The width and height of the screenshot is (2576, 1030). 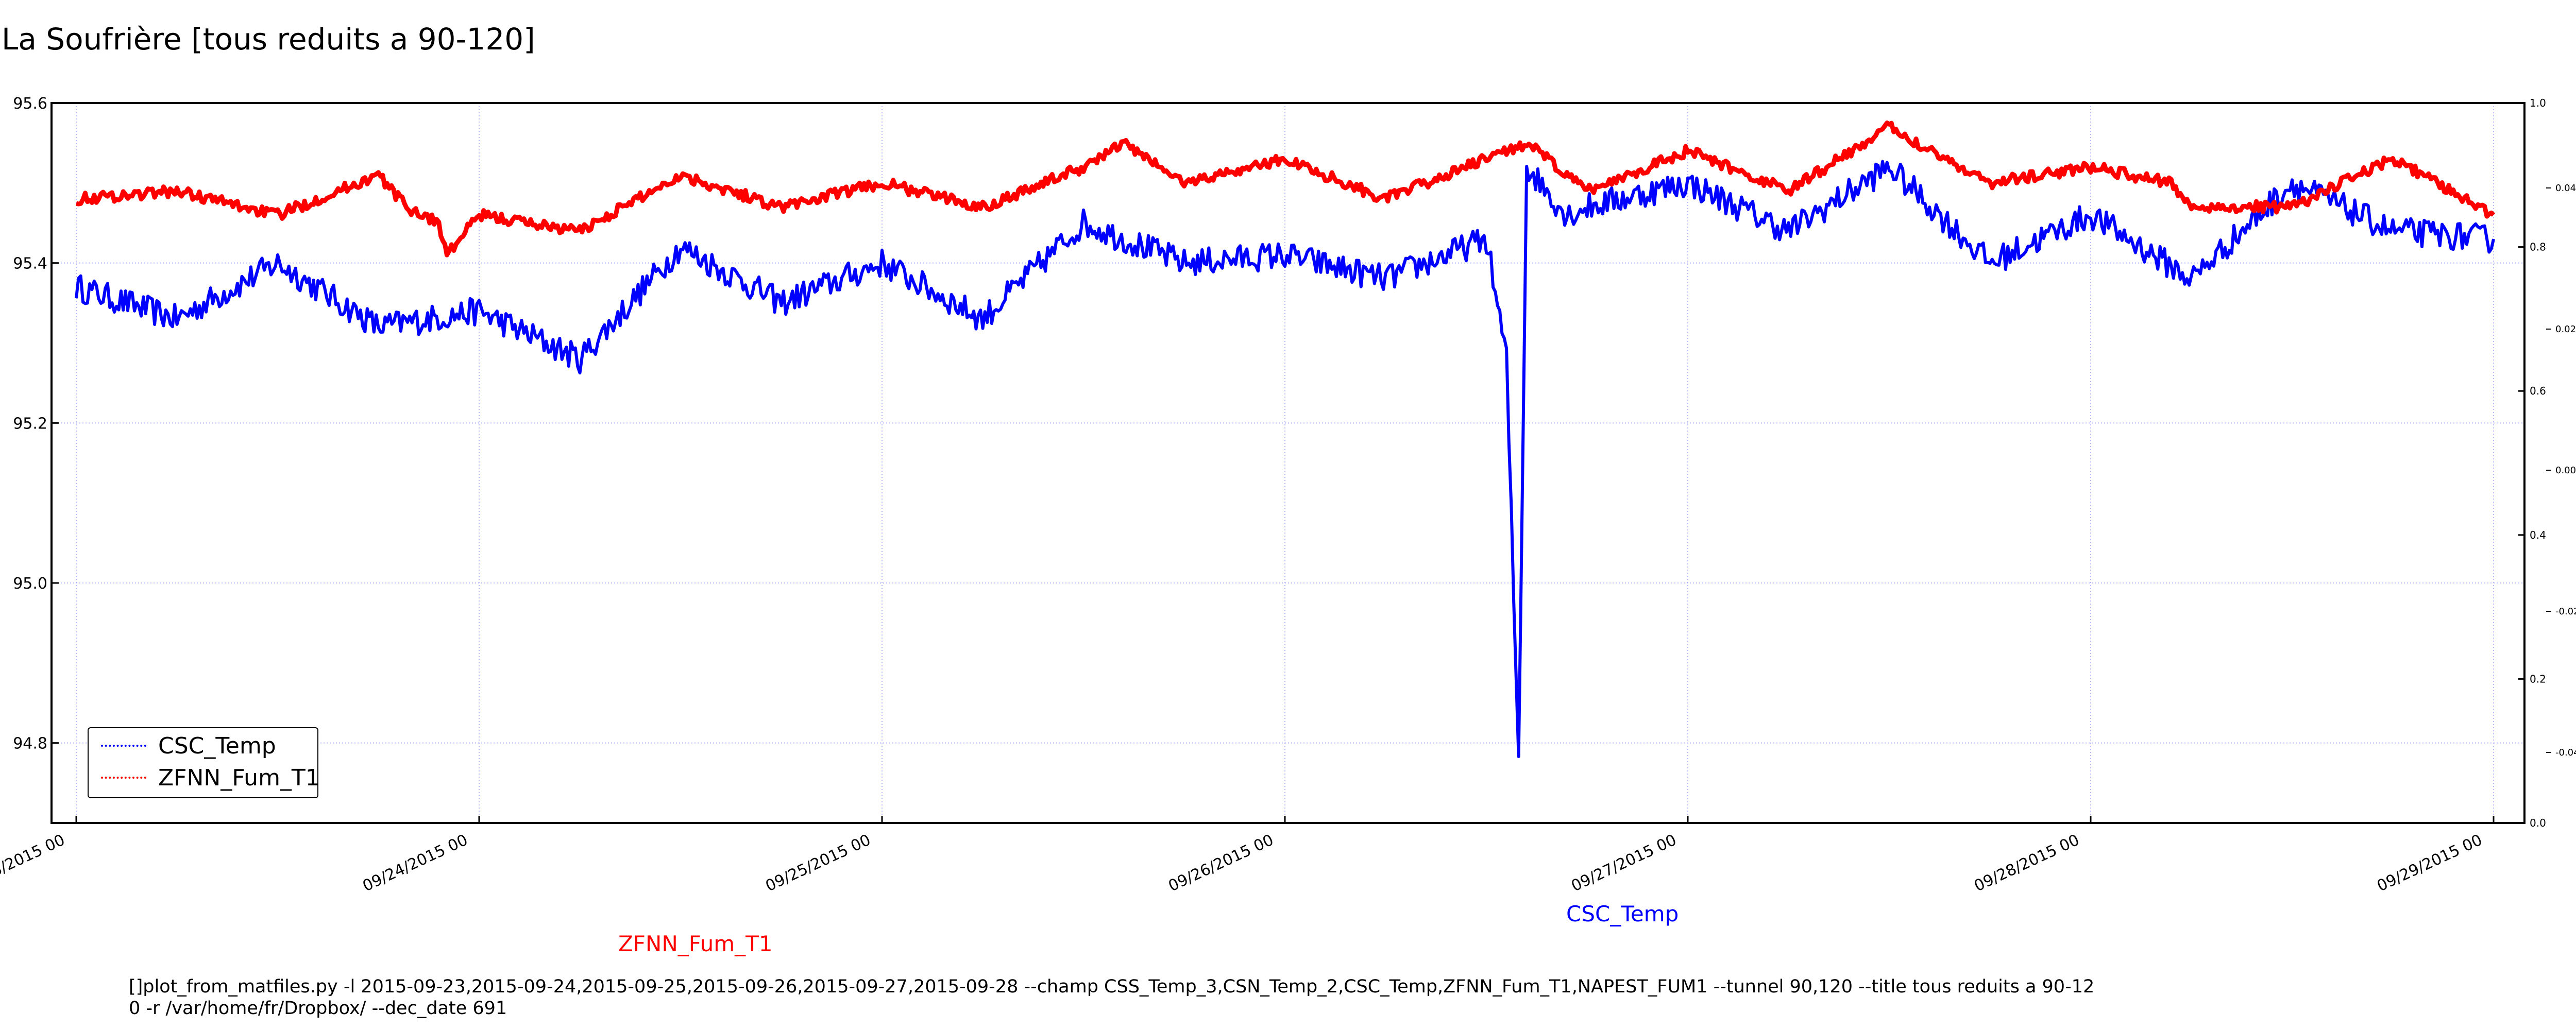 What do you see at coordinates (2565, 753) in the screenshot?
I see `right-inner-tick-label: -0.04` at bounding box center [2565, 753].